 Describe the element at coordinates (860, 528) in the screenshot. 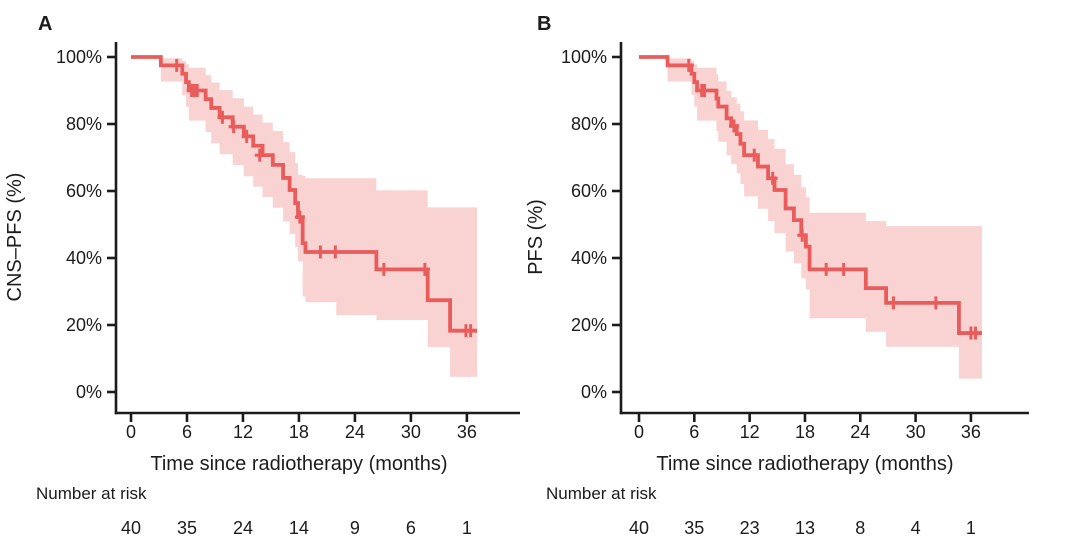

I see `risk-count: 8` at that location.